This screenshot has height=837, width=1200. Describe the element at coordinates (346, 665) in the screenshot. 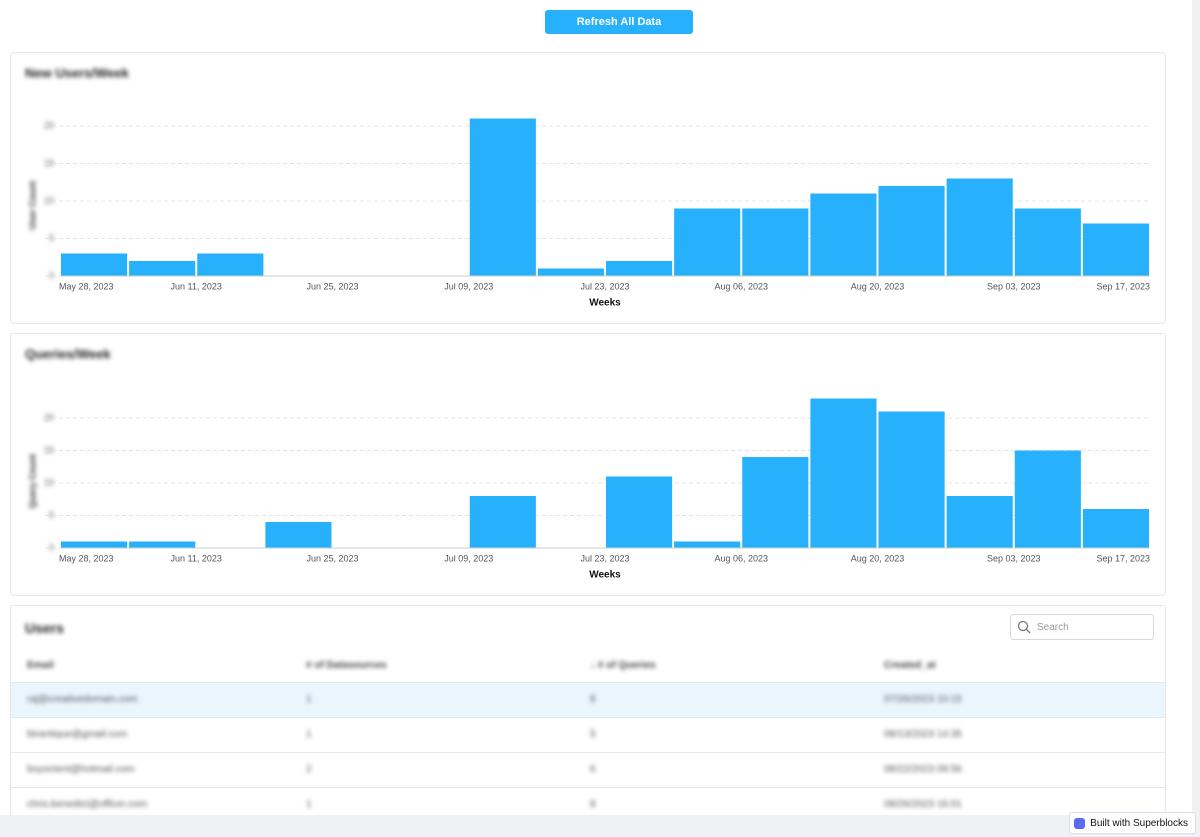

I see `column-header: # of Datasources` at that location.